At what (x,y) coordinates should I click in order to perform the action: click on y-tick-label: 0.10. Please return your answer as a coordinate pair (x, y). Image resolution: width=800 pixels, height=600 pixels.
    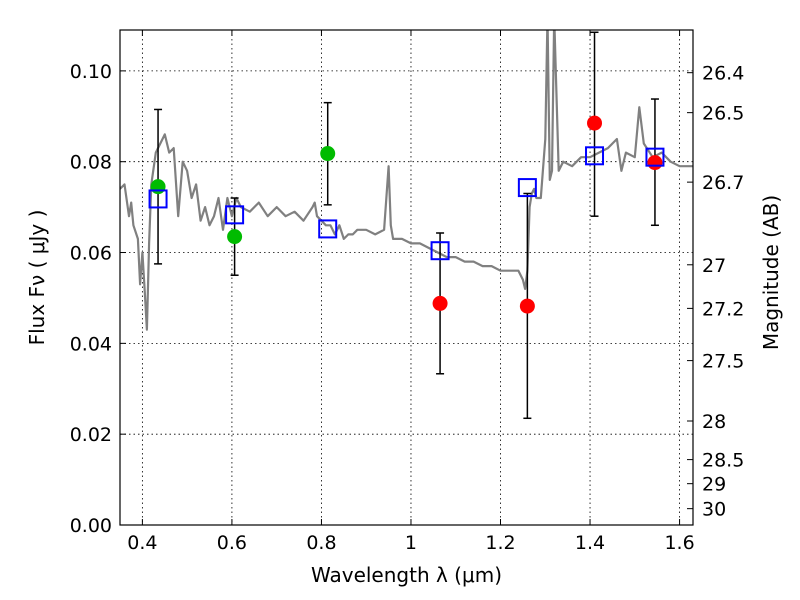
    Looking at the image, I should click on (91, 72).